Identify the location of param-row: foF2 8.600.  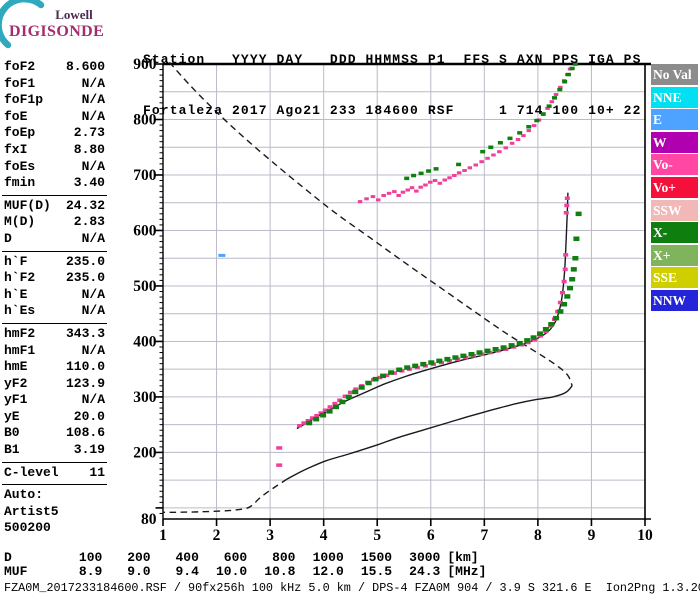
(54, 67).